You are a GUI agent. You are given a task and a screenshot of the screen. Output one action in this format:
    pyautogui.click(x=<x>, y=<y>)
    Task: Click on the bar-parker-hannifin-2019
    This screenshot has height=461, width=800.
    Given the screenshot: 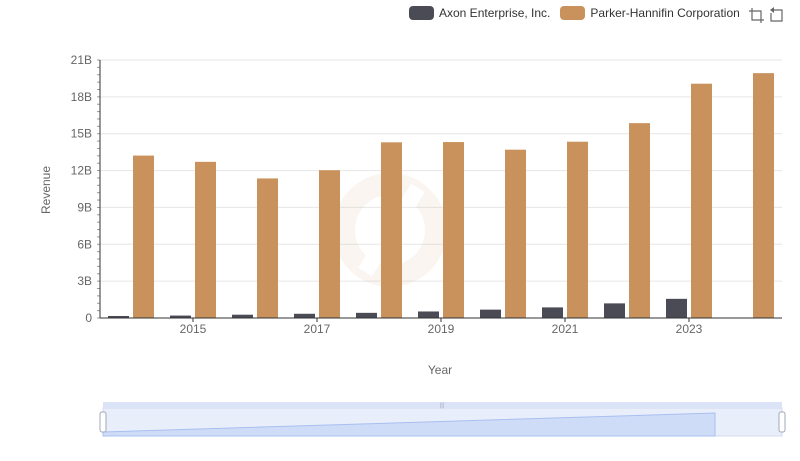 What is the action you would take?
    pyautogui.click(x=453, y=230)
    